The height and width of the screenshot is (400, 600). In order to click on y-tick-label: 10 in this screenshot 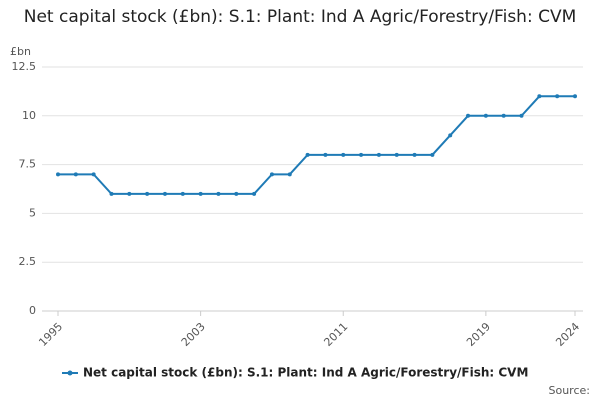, I will do `click(29, 115)`.